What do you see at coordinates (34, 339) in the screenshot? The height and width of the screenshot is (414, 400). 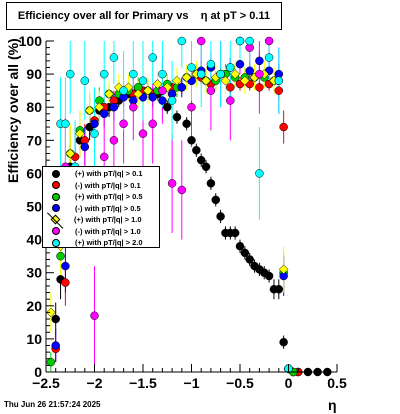 I see `y-tick-label: 10` at bounding box center [34, 339].